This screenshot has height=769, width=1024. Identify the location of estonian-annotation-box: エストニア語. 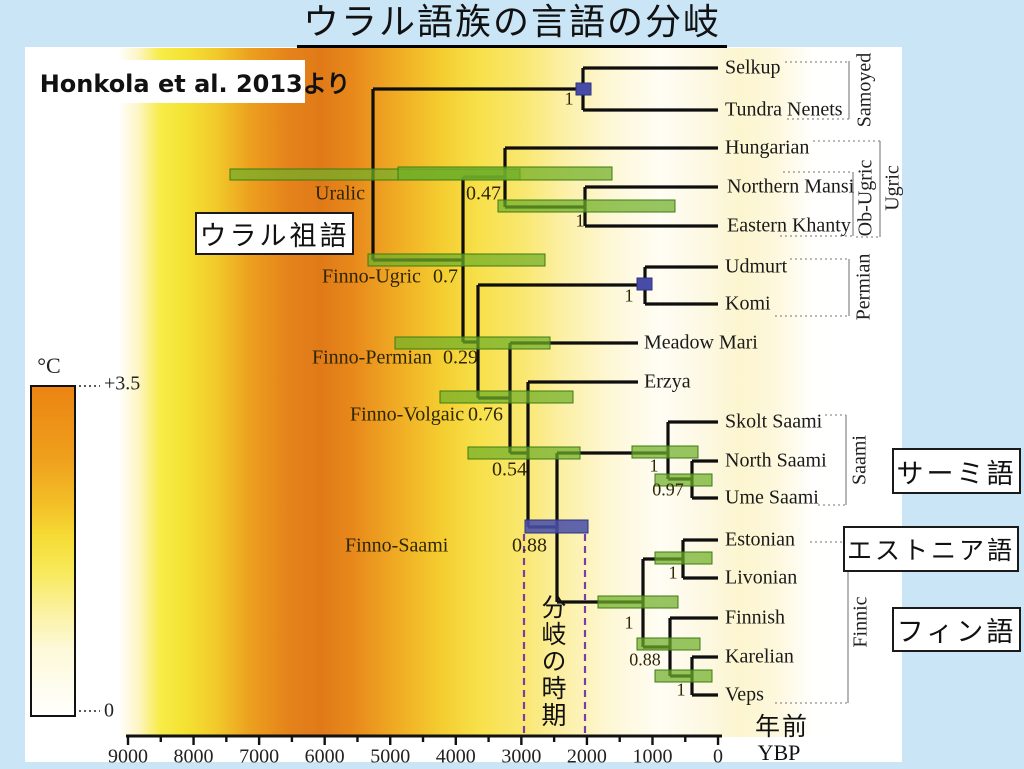
(931, 549).